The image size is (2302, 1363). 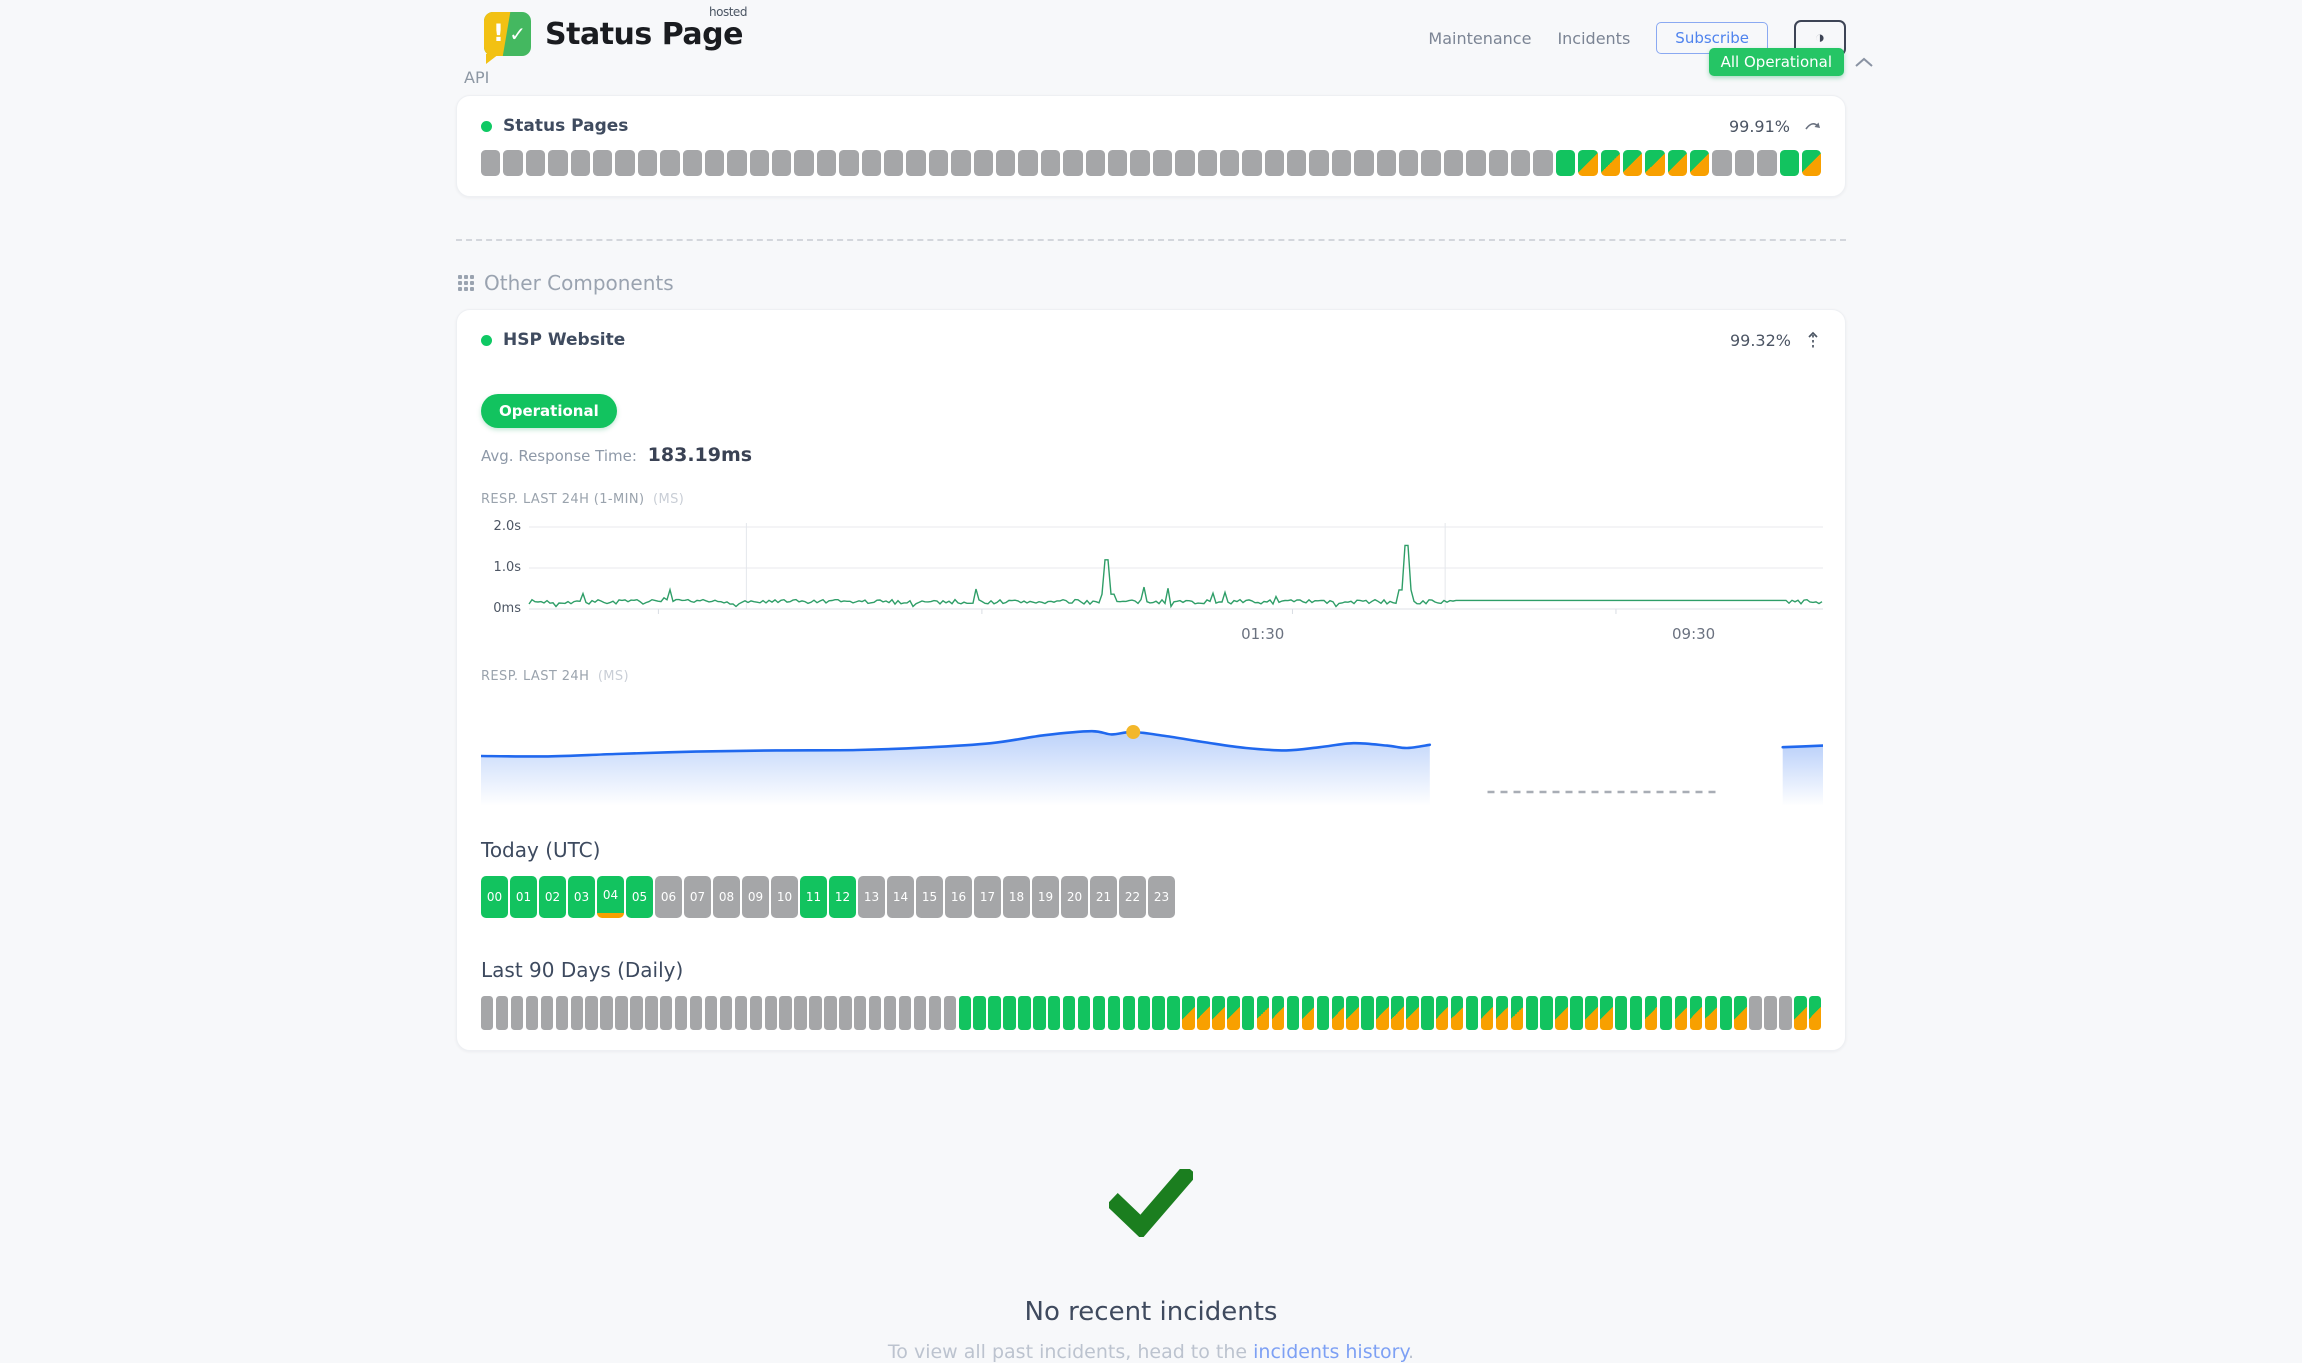 I want to click on chart-marker-dot, so click(x=1133, y=732).